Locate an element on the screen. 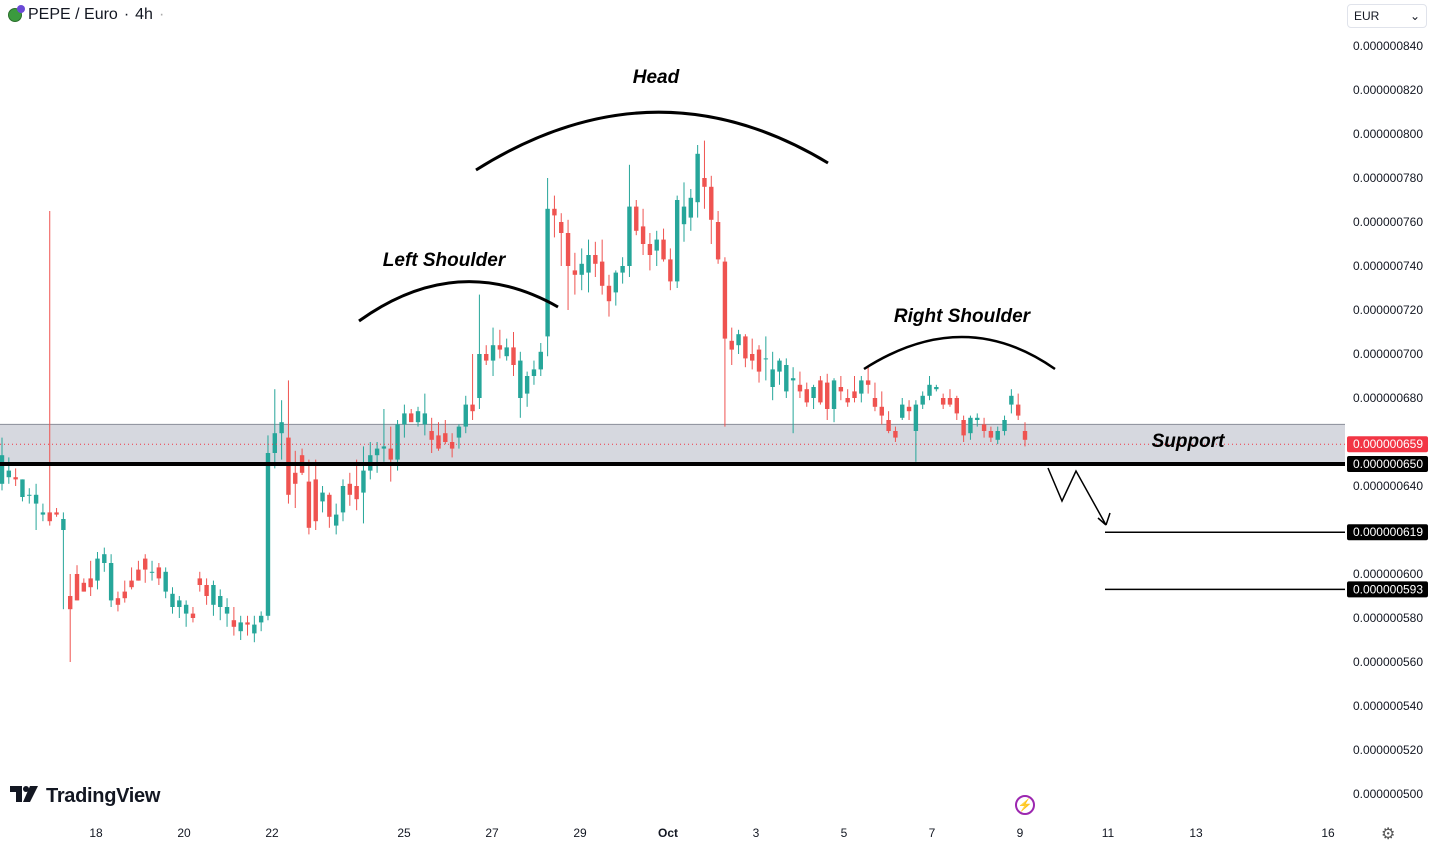 Image resolution: width=1431 pixels, height=844 pixels. y-tick-label: 0.000000600 is located at coordinates (1388, 574).